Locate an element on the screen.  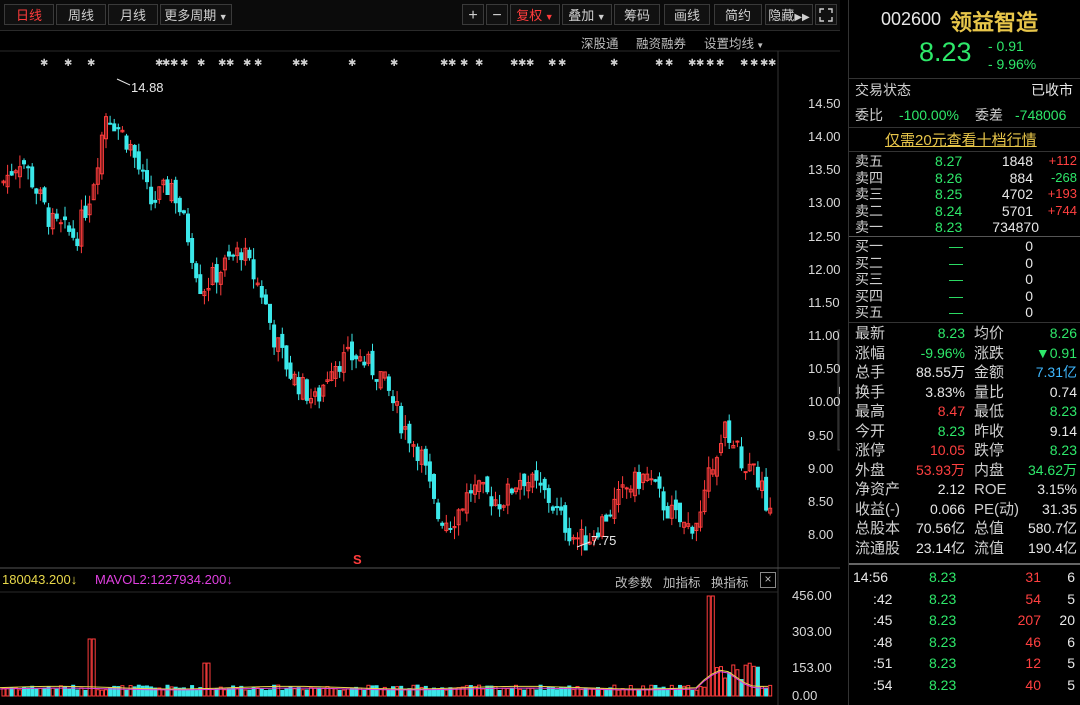
bid-row: 买二 — 0 is located at coordinates (964, 263).